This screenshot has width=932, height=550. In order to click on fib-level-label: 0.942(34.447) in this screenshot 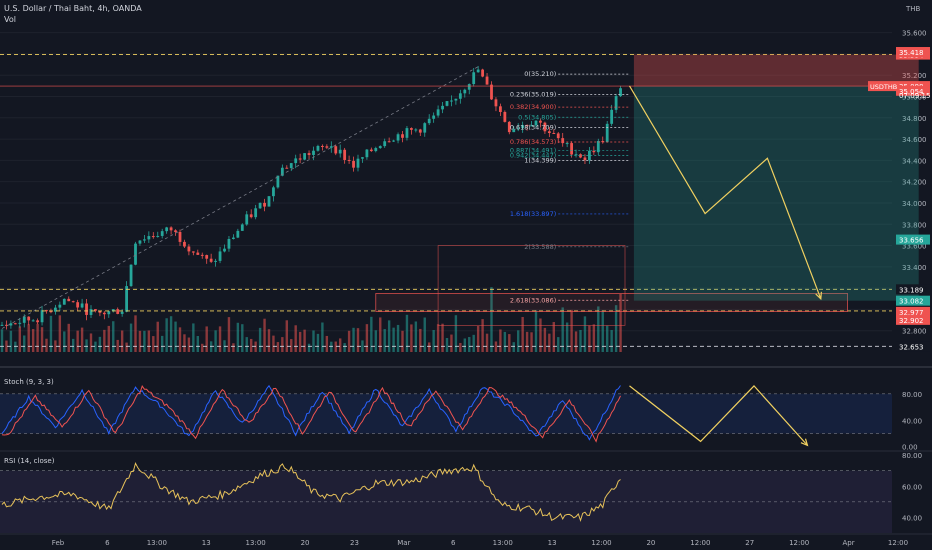, I will do `click(533, 155)`.